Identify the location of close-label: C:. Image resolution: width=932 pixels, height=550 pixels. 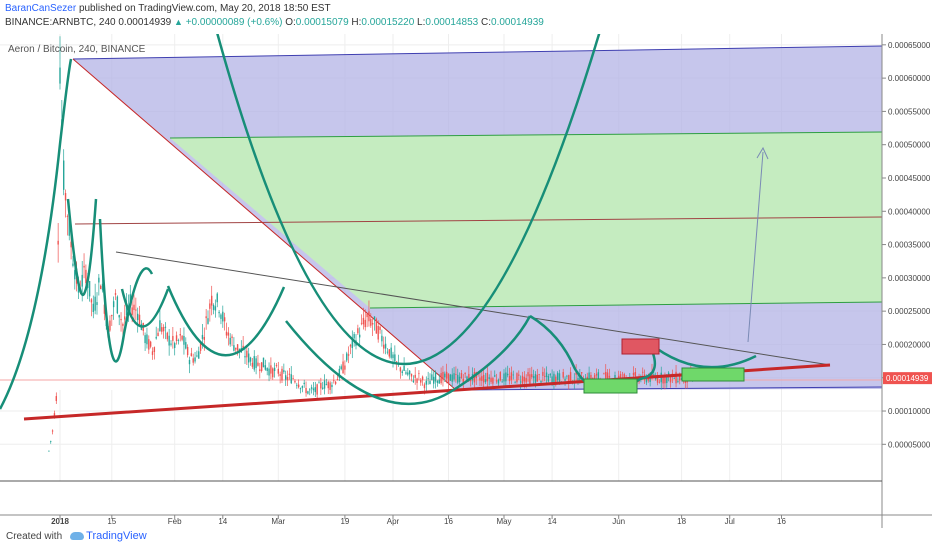
(486, 22).